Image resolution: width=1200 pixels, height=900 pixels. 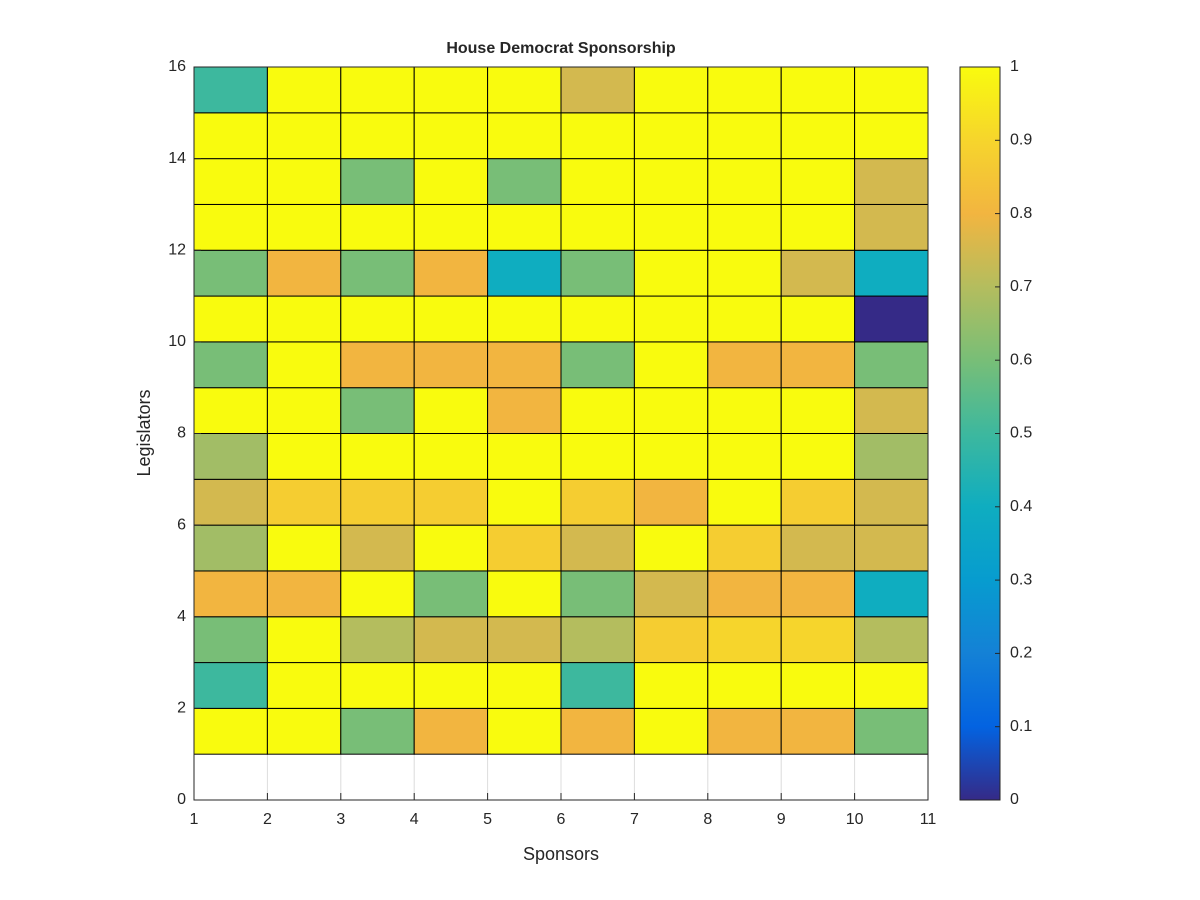 What do you see at coordinates (1021, 653) in the screenshot?
I see `colorbar-tick-label: 0.2` at bounding box center [1021, 653].